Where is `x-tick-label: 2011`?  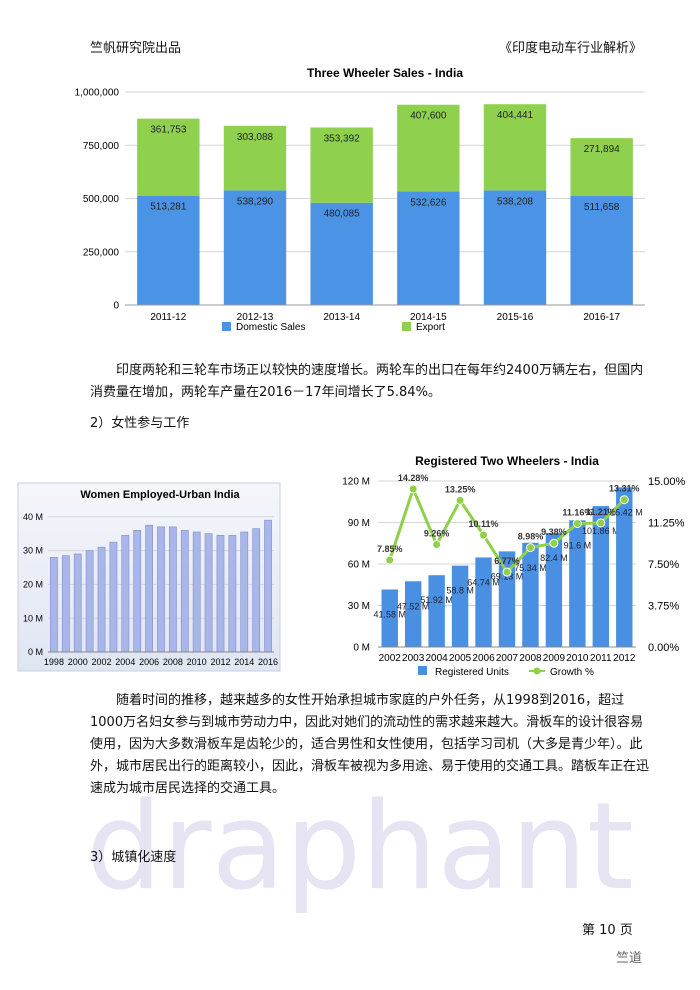 x-tick-label: 2011 is located at coordinates (601, 658).